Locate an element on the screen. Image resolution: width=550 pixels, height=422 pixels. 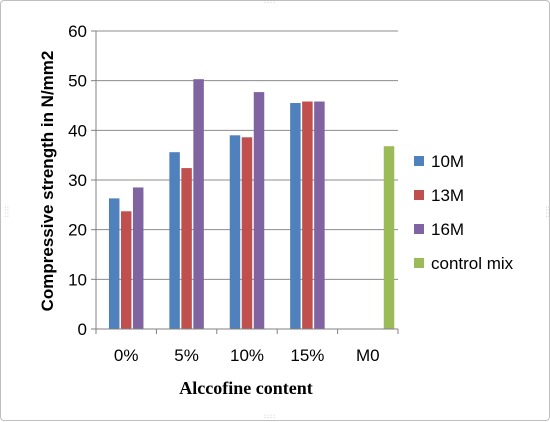
x-tick-labels: 0% 5% 10% 15% M0 is located at coordinates (247, 355).